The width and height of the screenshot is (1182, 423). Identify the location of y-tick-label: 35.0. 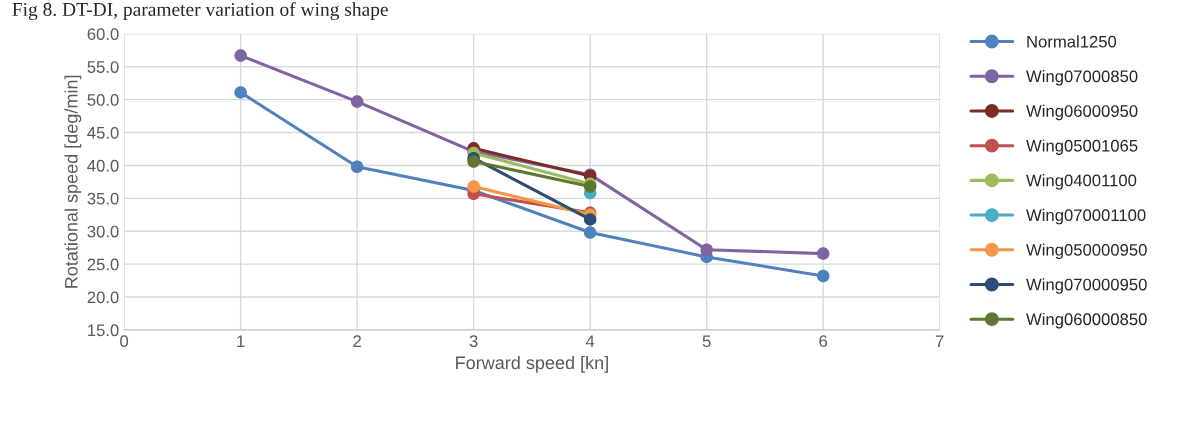
(103, 198).